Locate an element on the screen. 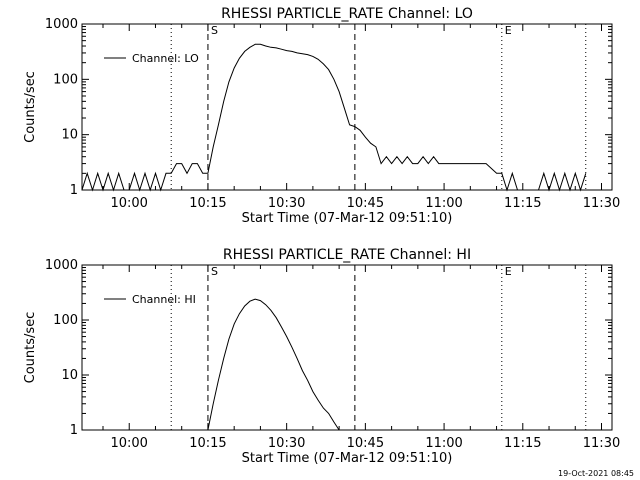 The image size is (640, 480). generation-timestamp: 19-Oct-2021 08:45 is located at coordinates (596, 473).